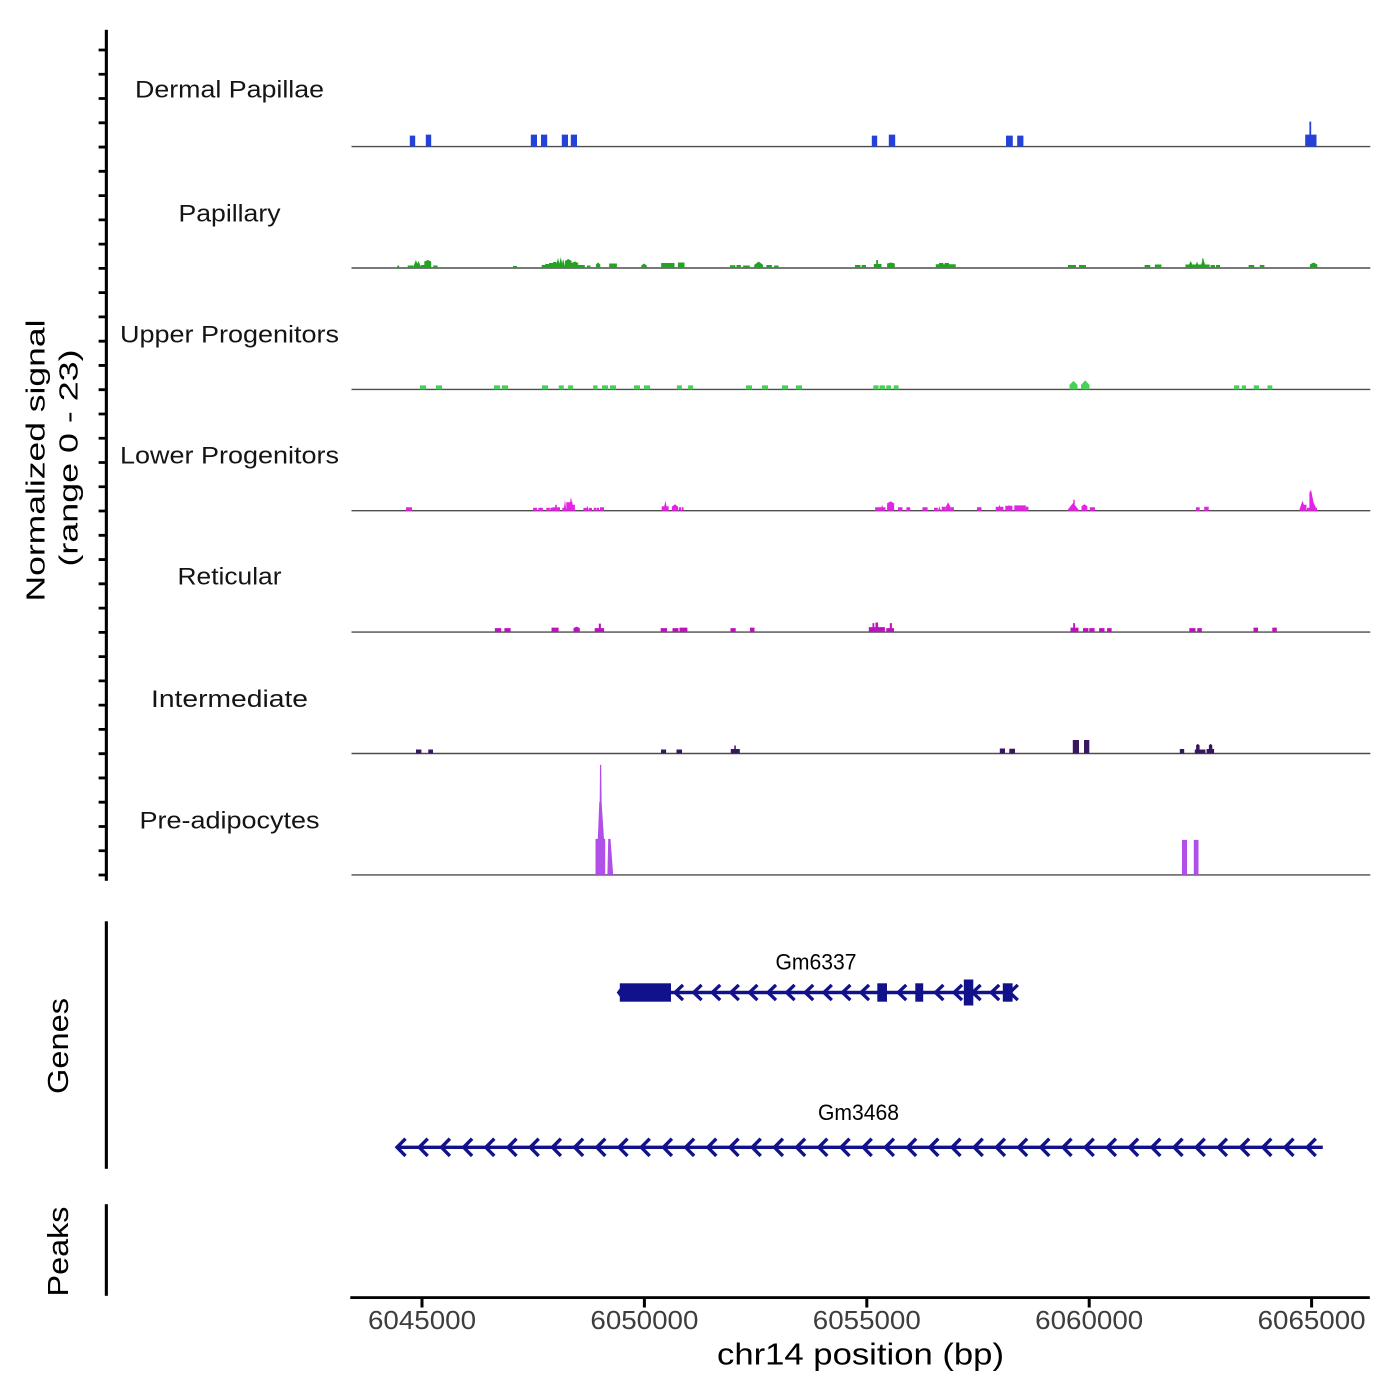  I want to click on svg-text: Intermediate, so click(229, 699).